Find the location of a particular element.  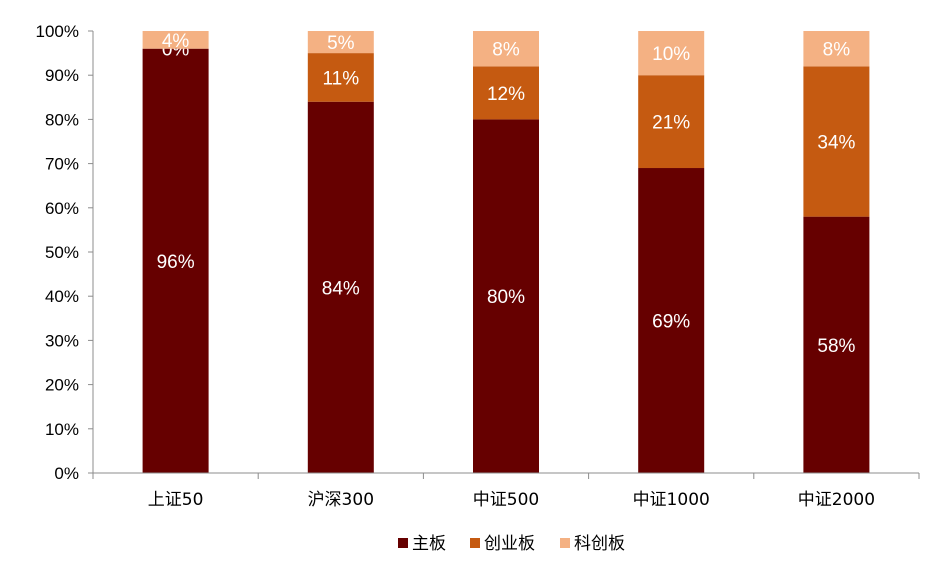

data-label: 69% is located at coordinates (671, 322).